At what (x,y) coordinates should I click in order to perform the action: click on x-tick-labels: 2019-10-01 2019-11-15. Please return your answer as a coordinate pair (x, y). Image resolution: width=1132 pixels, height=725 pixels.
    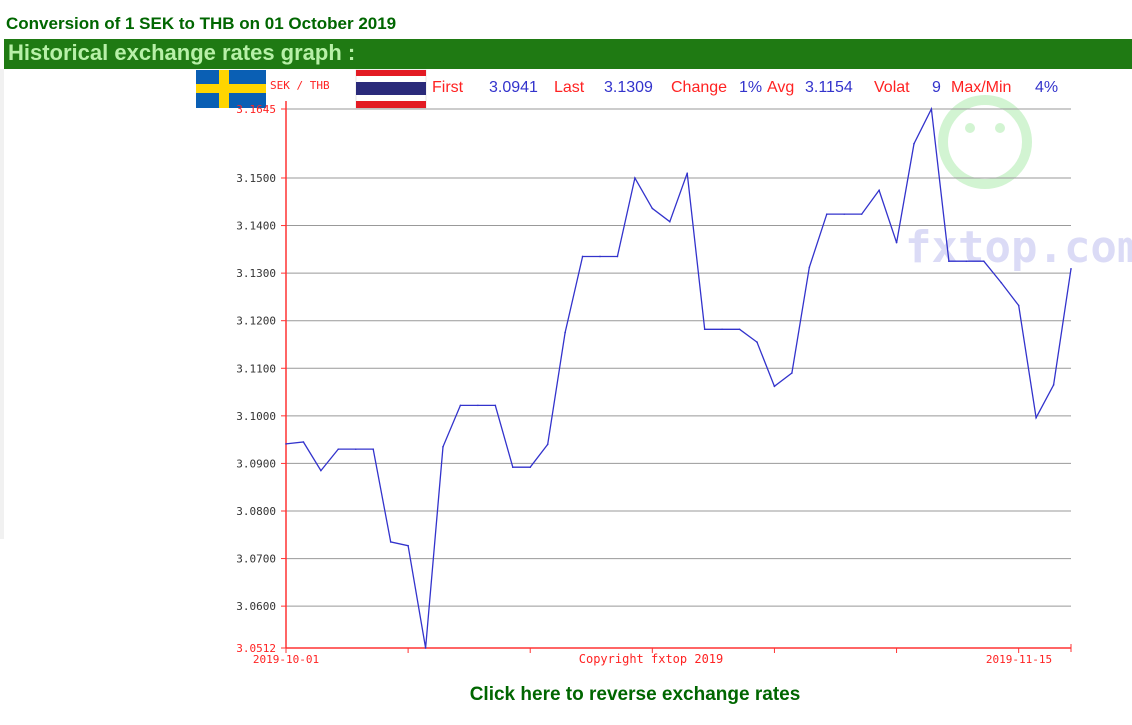
    Looking at the image, I should click on (652, 659).